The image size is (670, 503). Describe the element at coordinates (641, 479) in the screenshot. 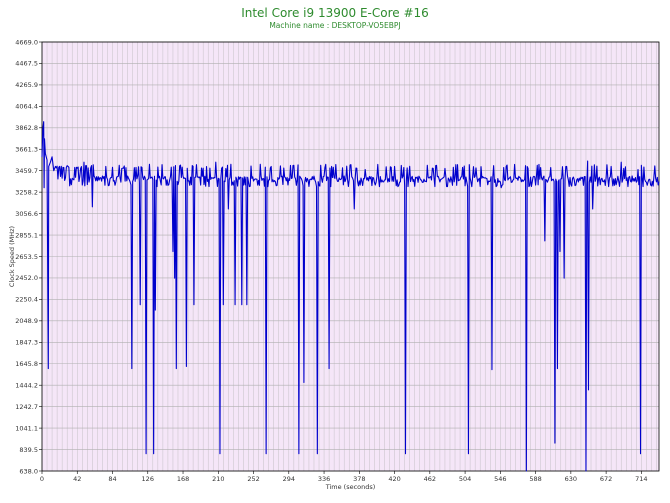

I see `x-tick-label: 714` at that location.